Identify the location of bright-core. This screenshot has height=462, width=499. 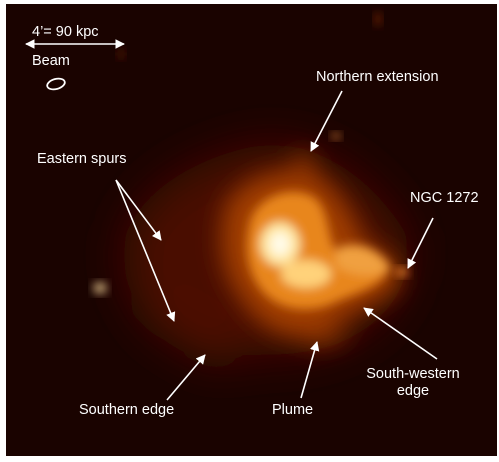
(319, 250).